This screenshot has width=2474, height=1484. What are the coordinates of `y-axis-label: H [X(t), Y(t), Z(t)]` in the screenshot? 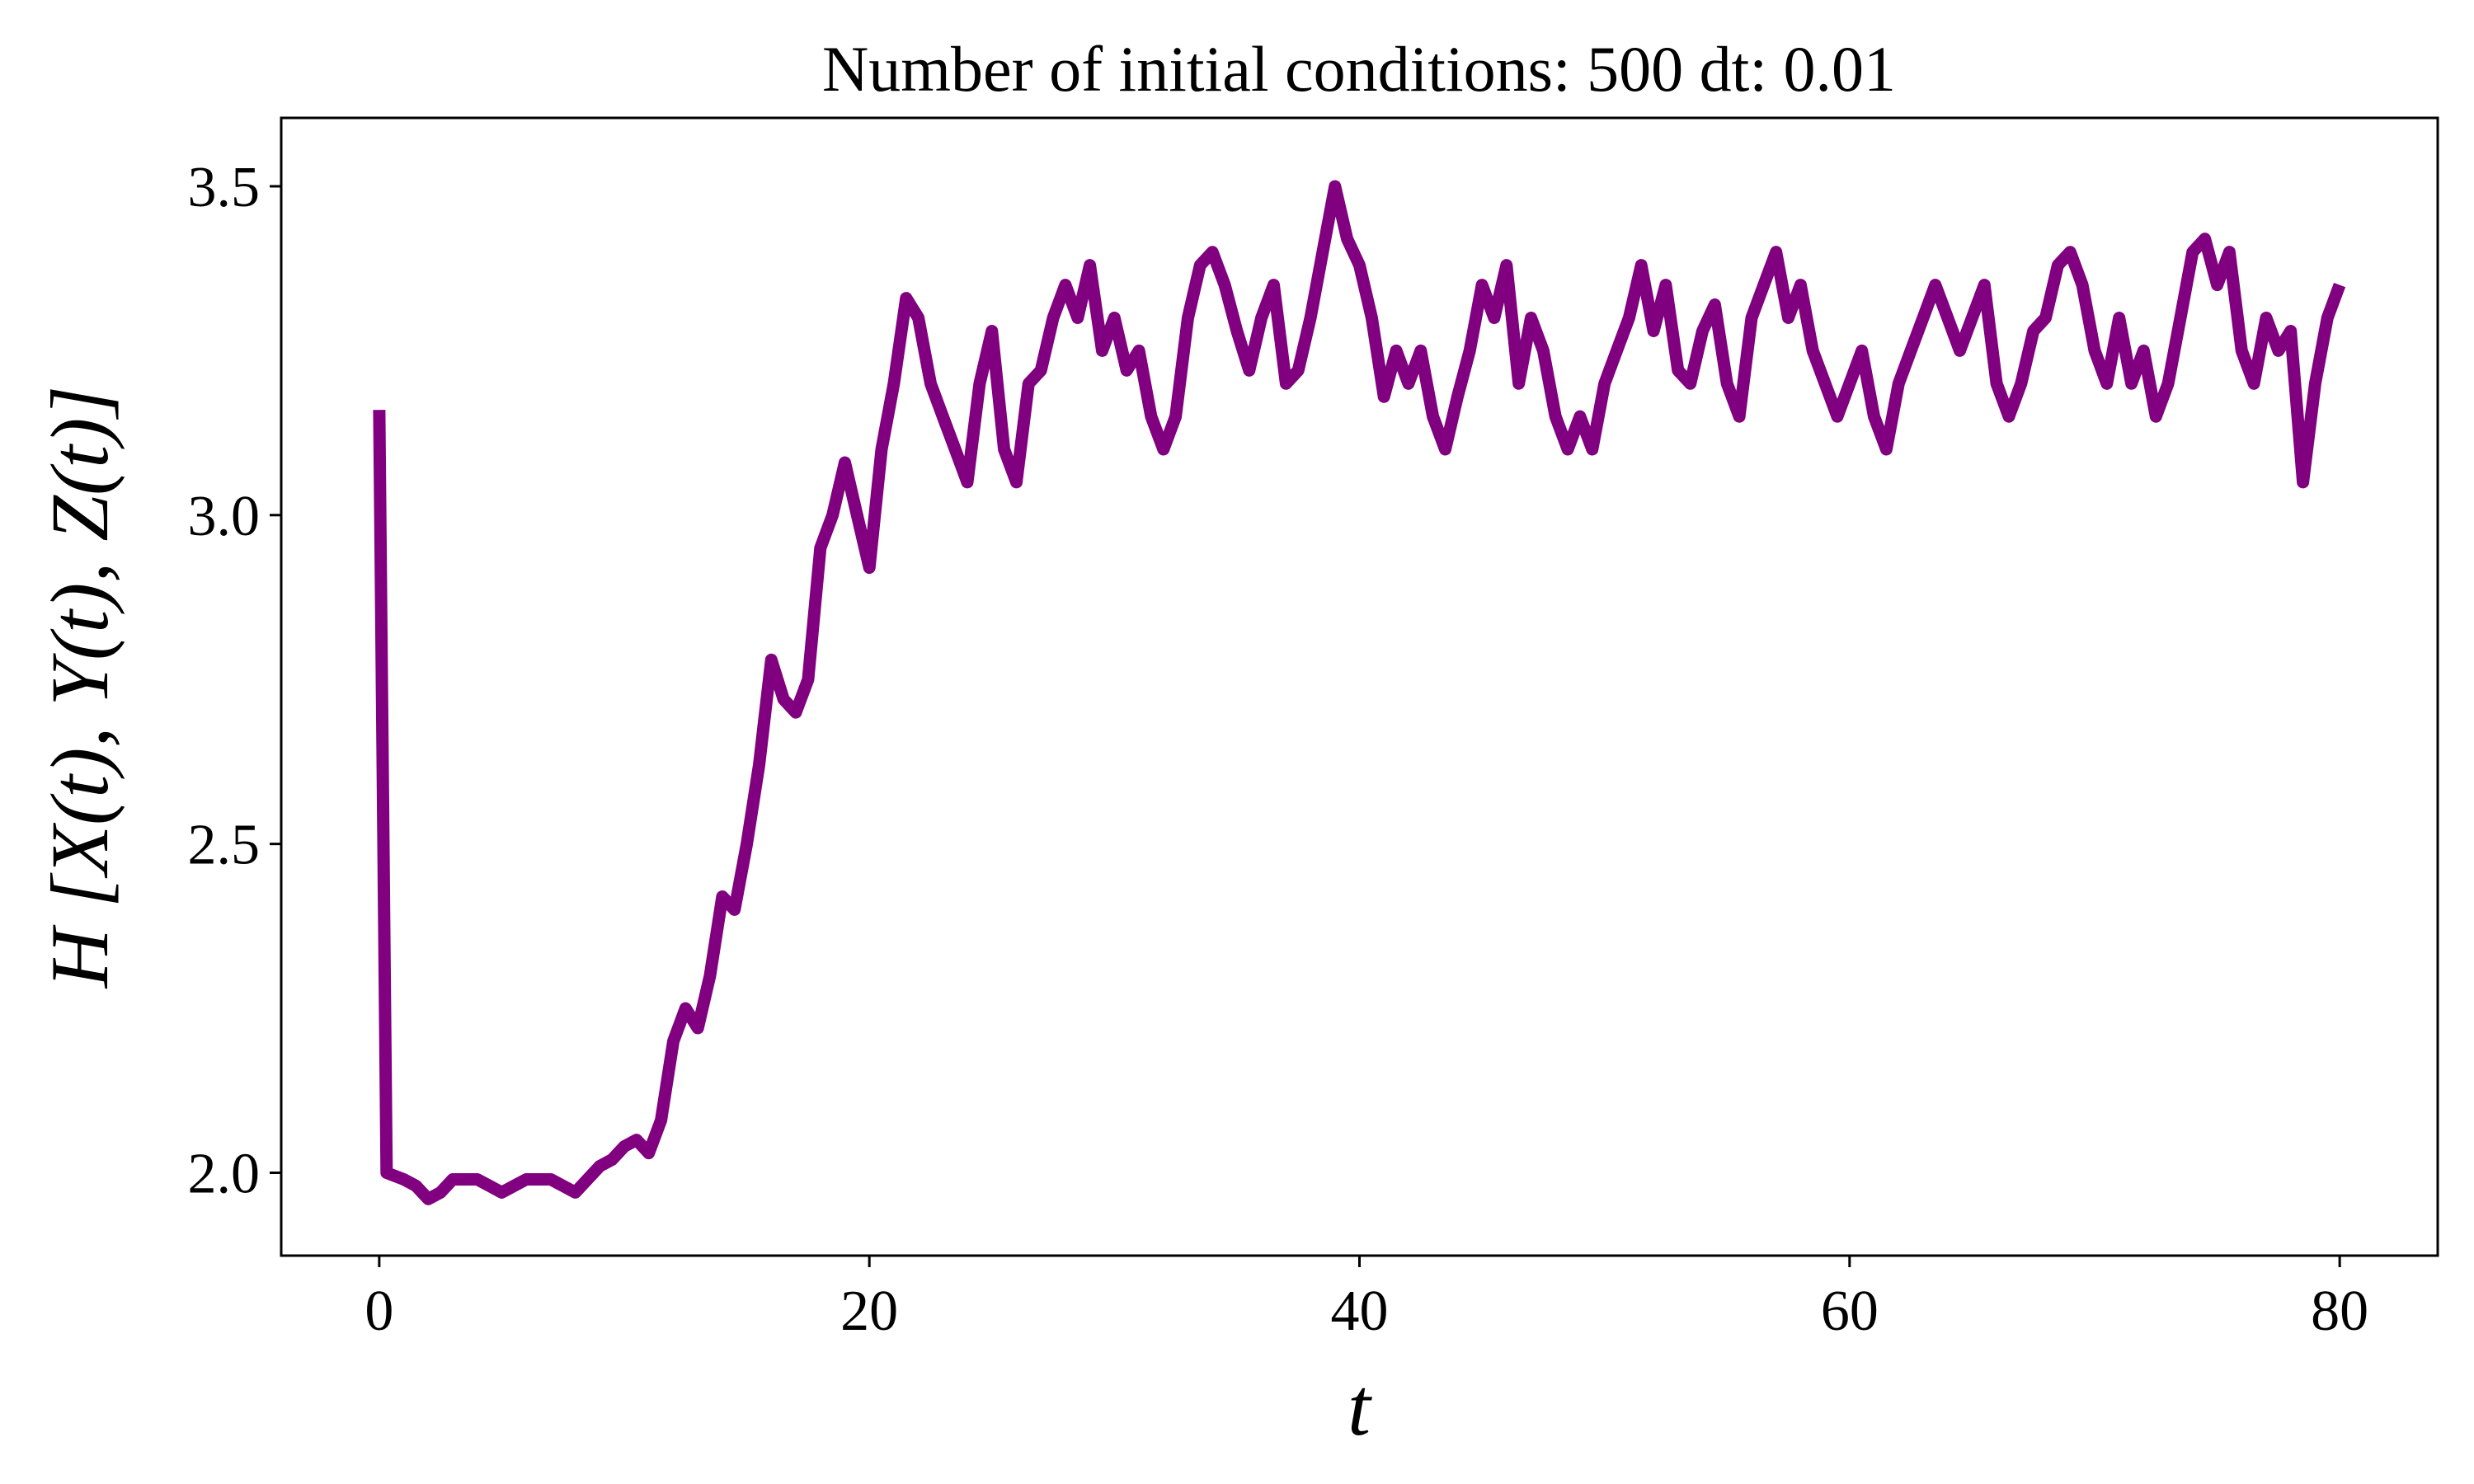 It's located at (79, 688).